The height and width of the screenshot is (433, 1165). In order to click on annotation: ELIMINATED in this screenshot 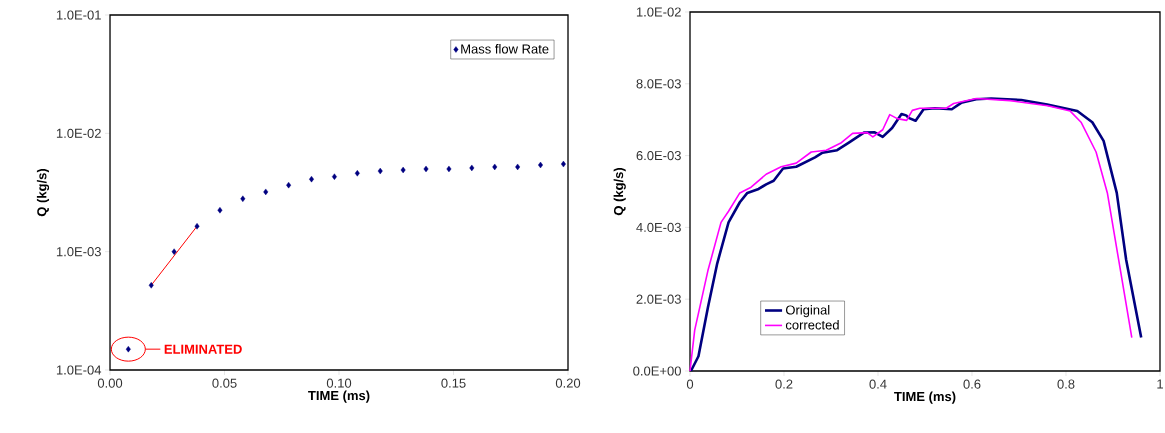, I will do `click(203, 349)`.